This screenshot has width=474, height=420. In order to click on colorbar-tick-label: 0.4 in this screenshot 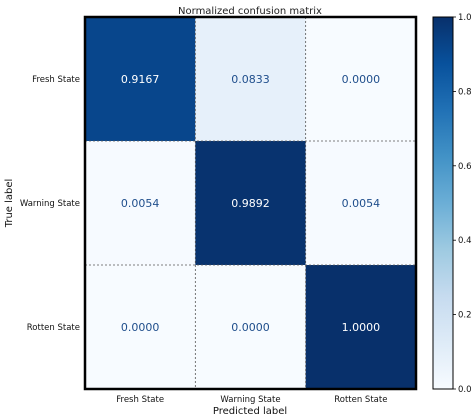, I will do `click(465, 241)`.